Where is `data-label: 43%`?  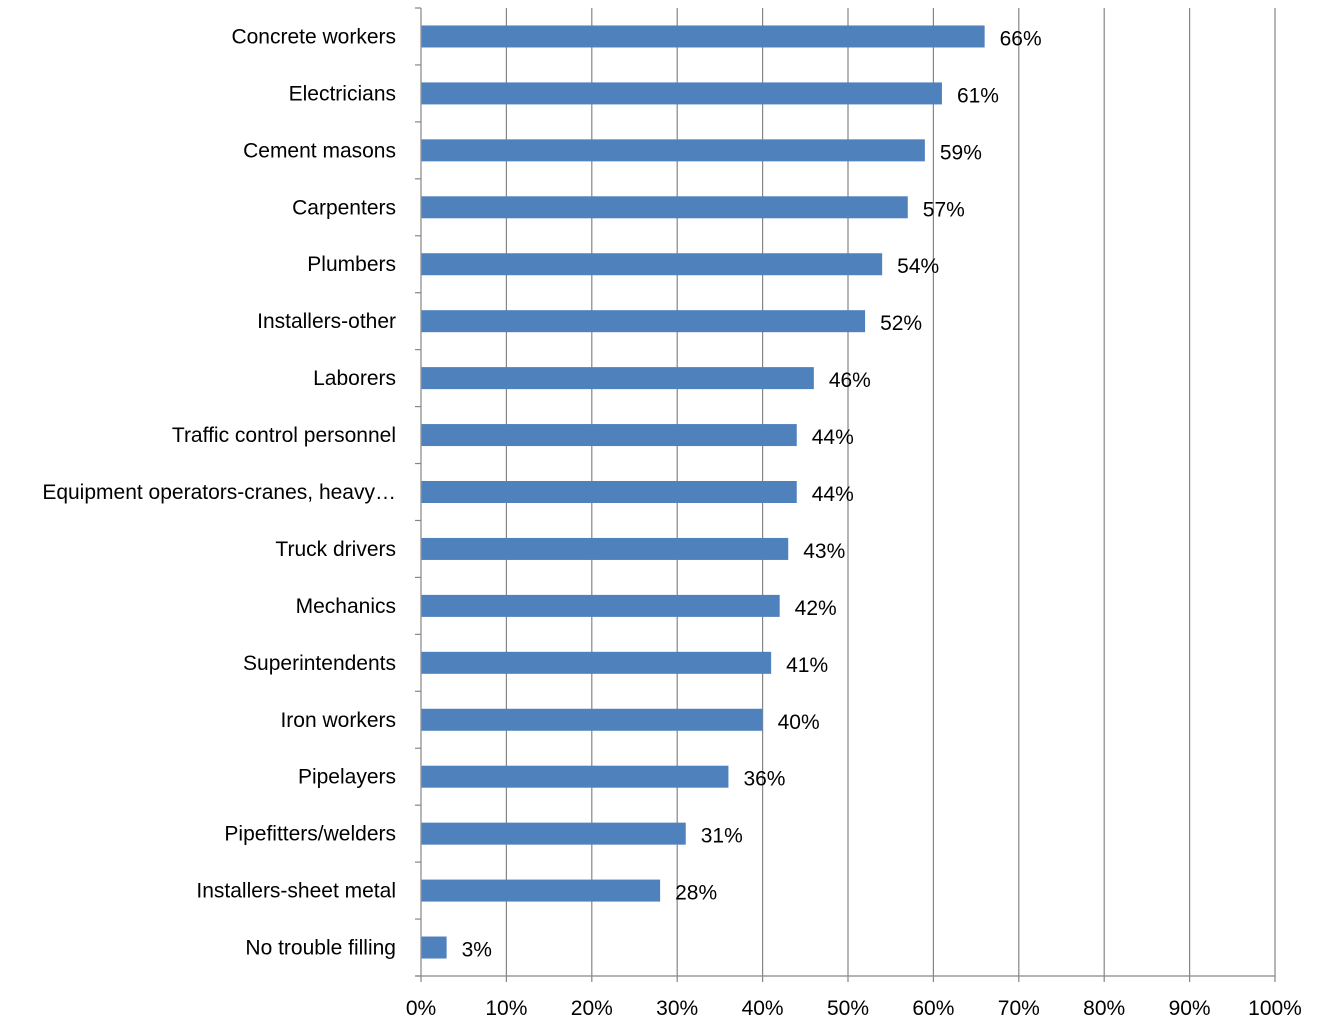
data-label: 43% is located at coordinates (824, 551).